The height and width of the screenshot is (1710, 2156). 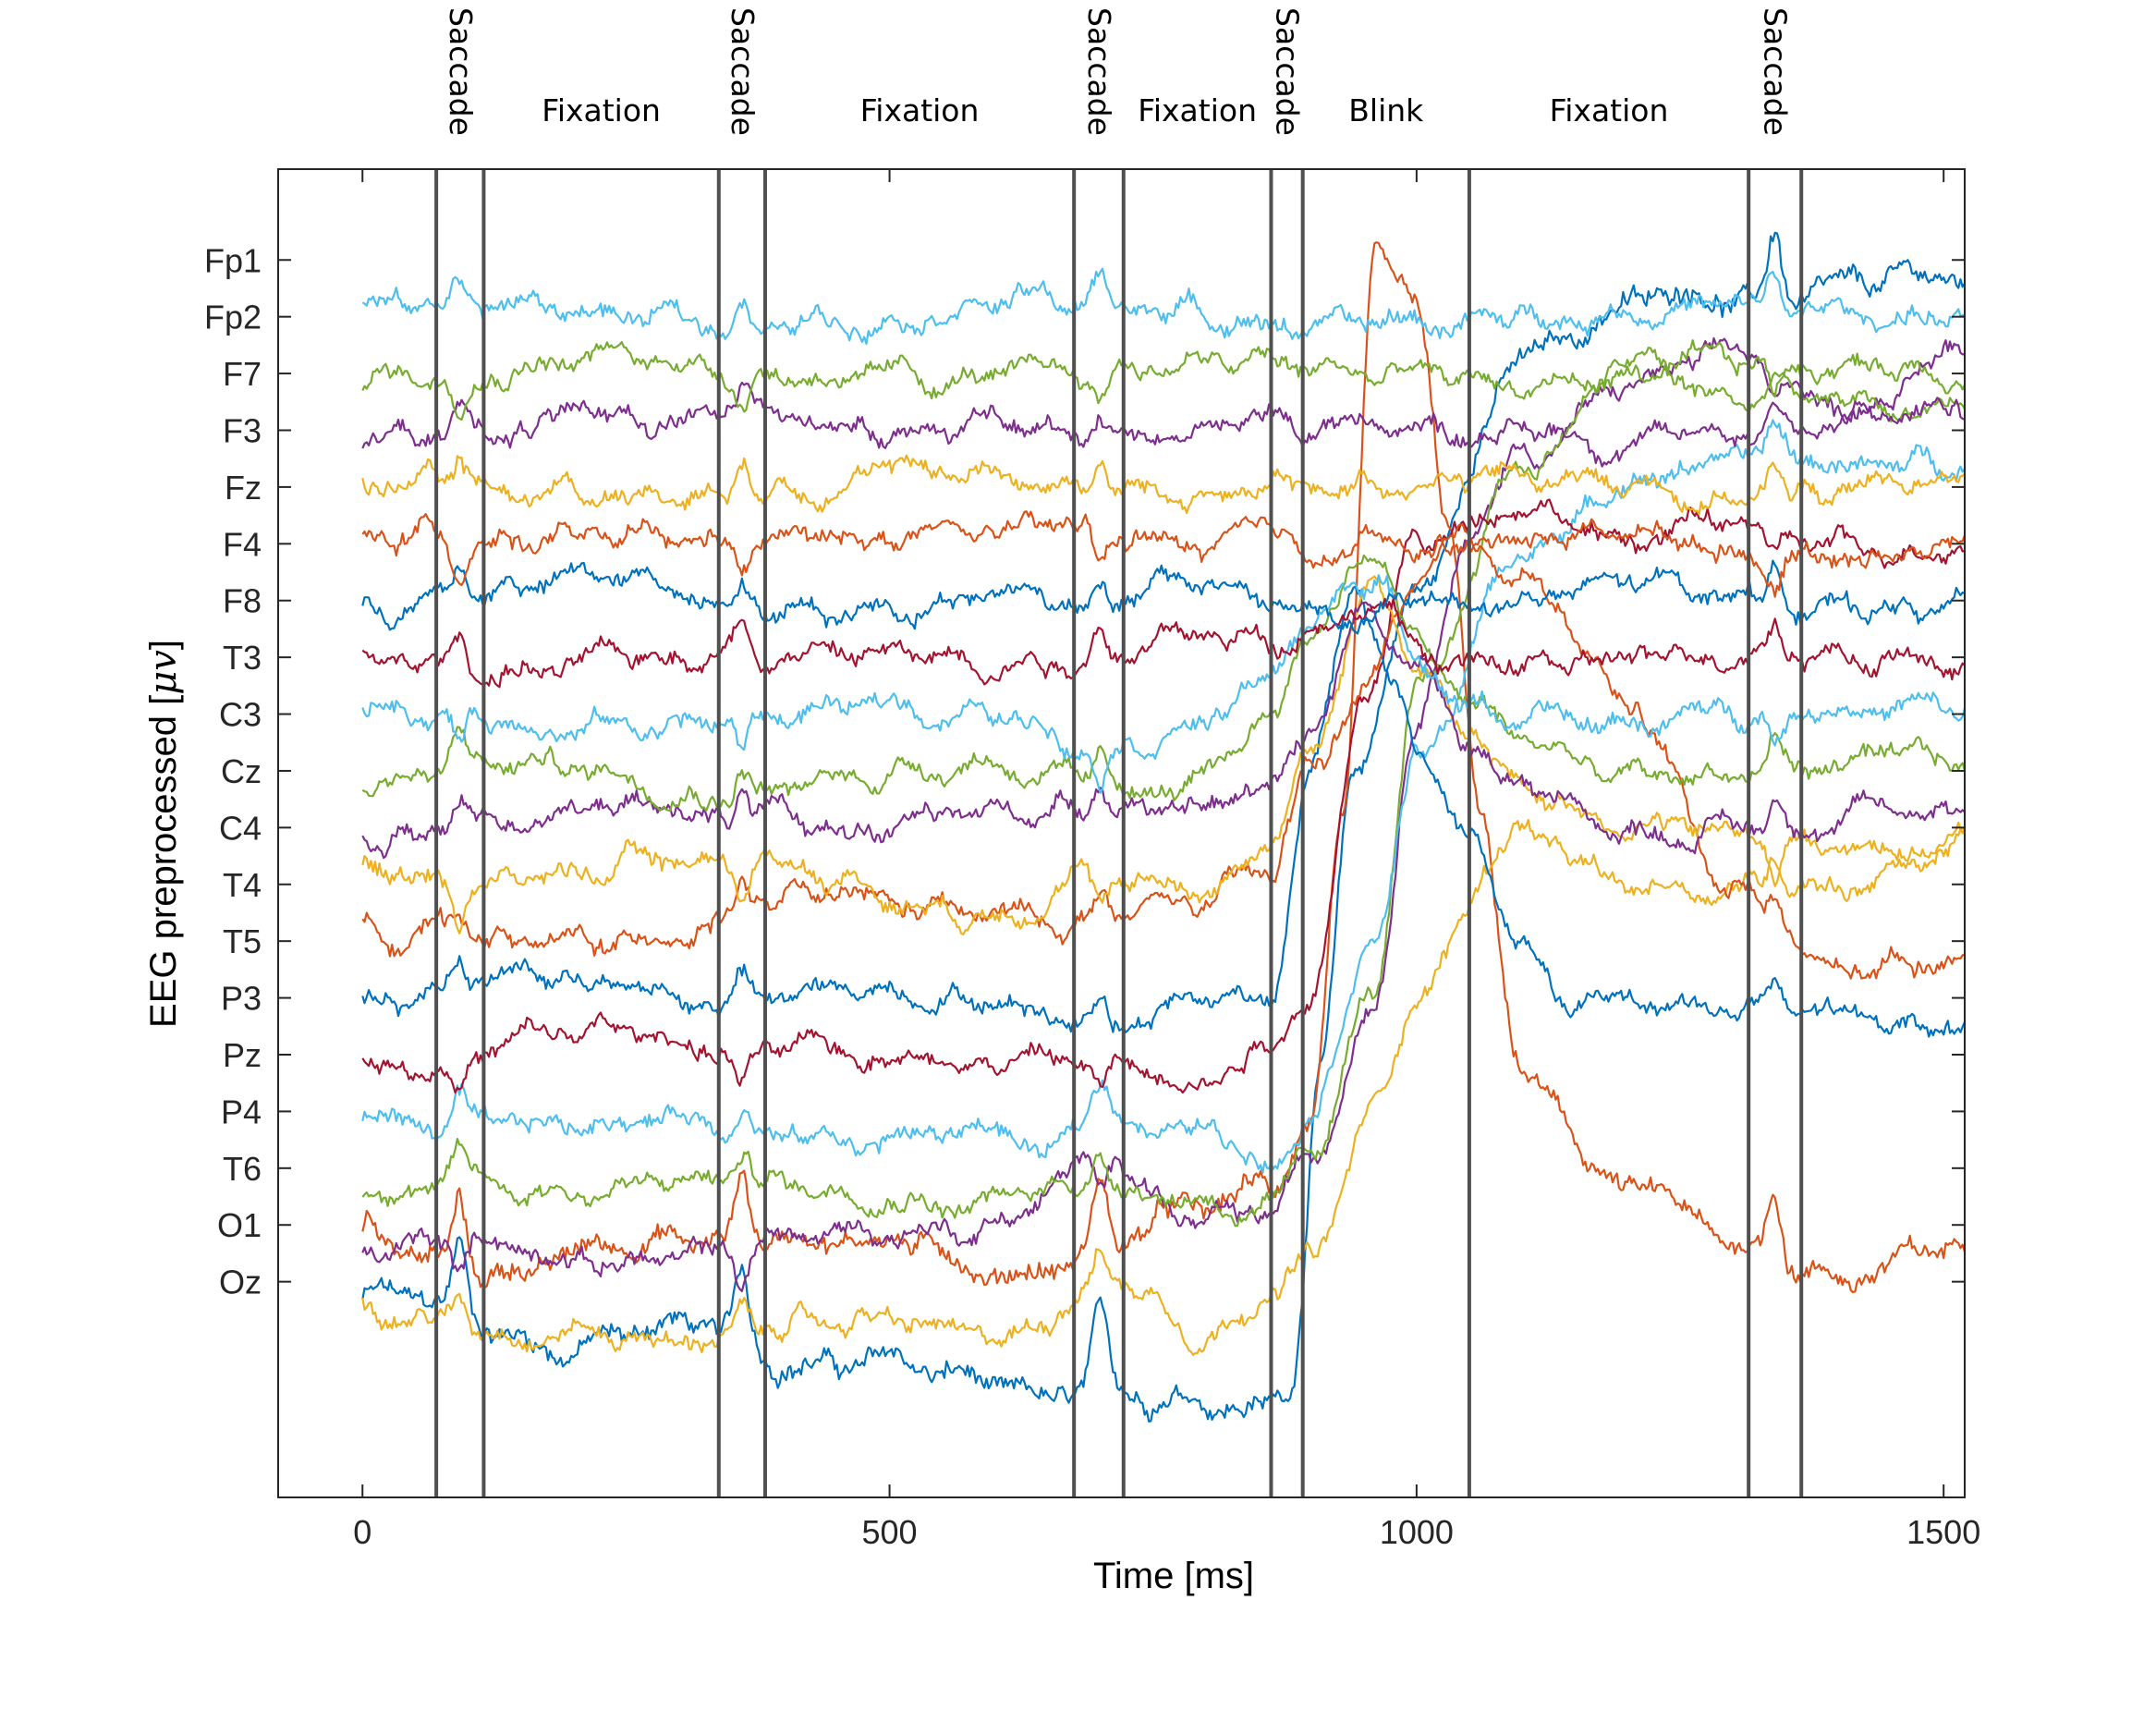 What do you see at coordinates (240, 1283) in the screenshot?
I see `channel-label-oz: Oz` at bounding box center [240, 1283].